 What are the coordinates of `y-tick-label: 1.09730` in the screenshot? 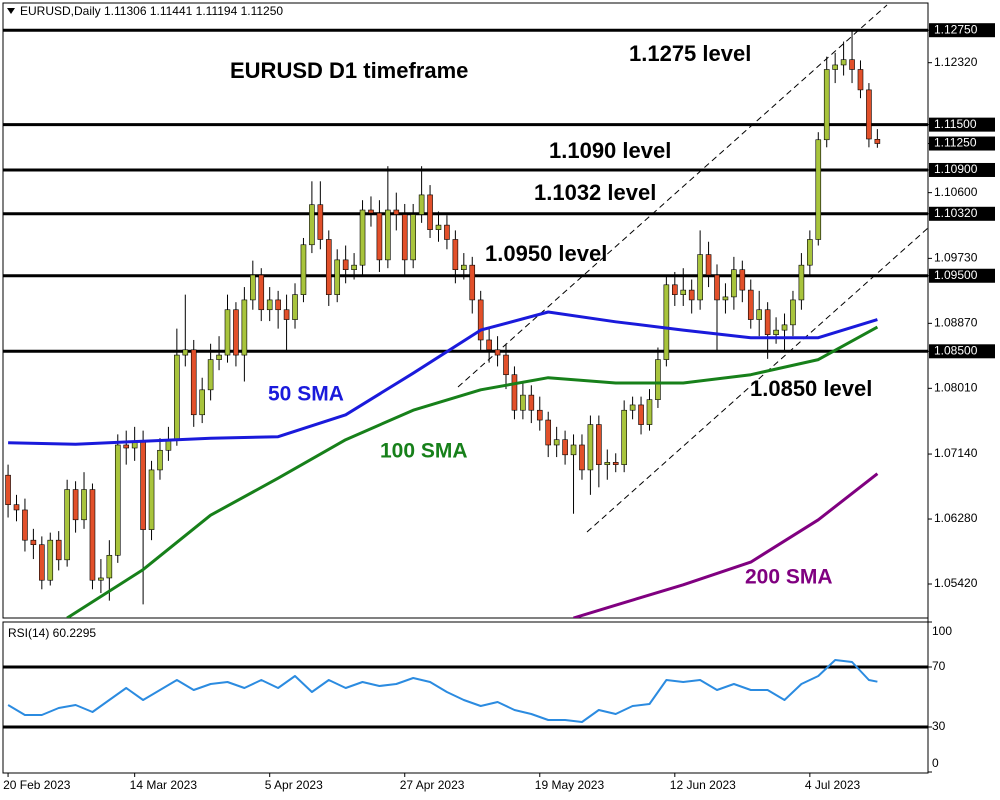 It's located at (956, 258).